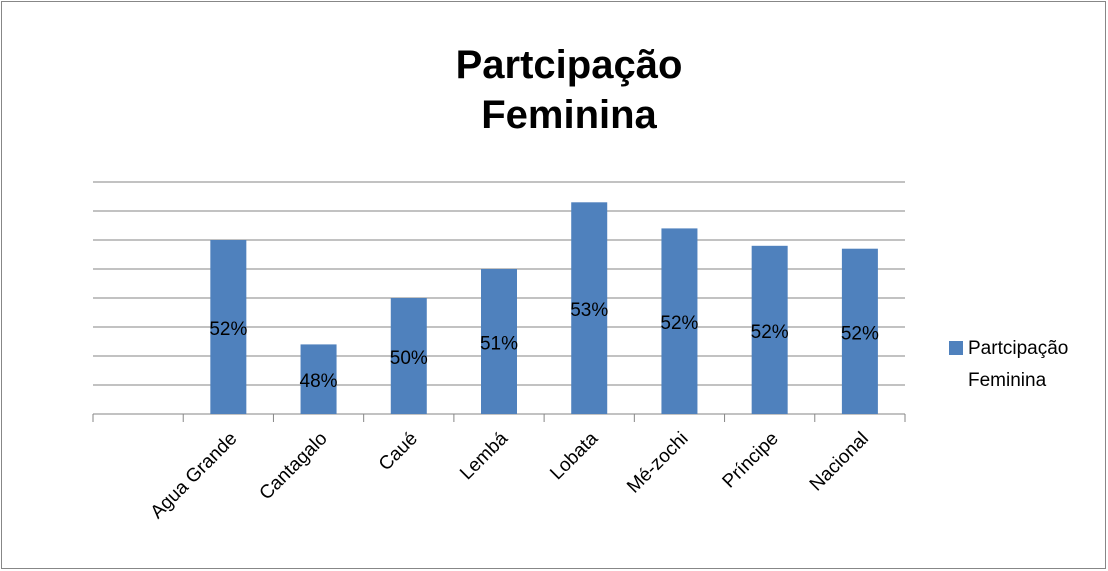  I want to click on data-label: 48%, so click(319, 381).